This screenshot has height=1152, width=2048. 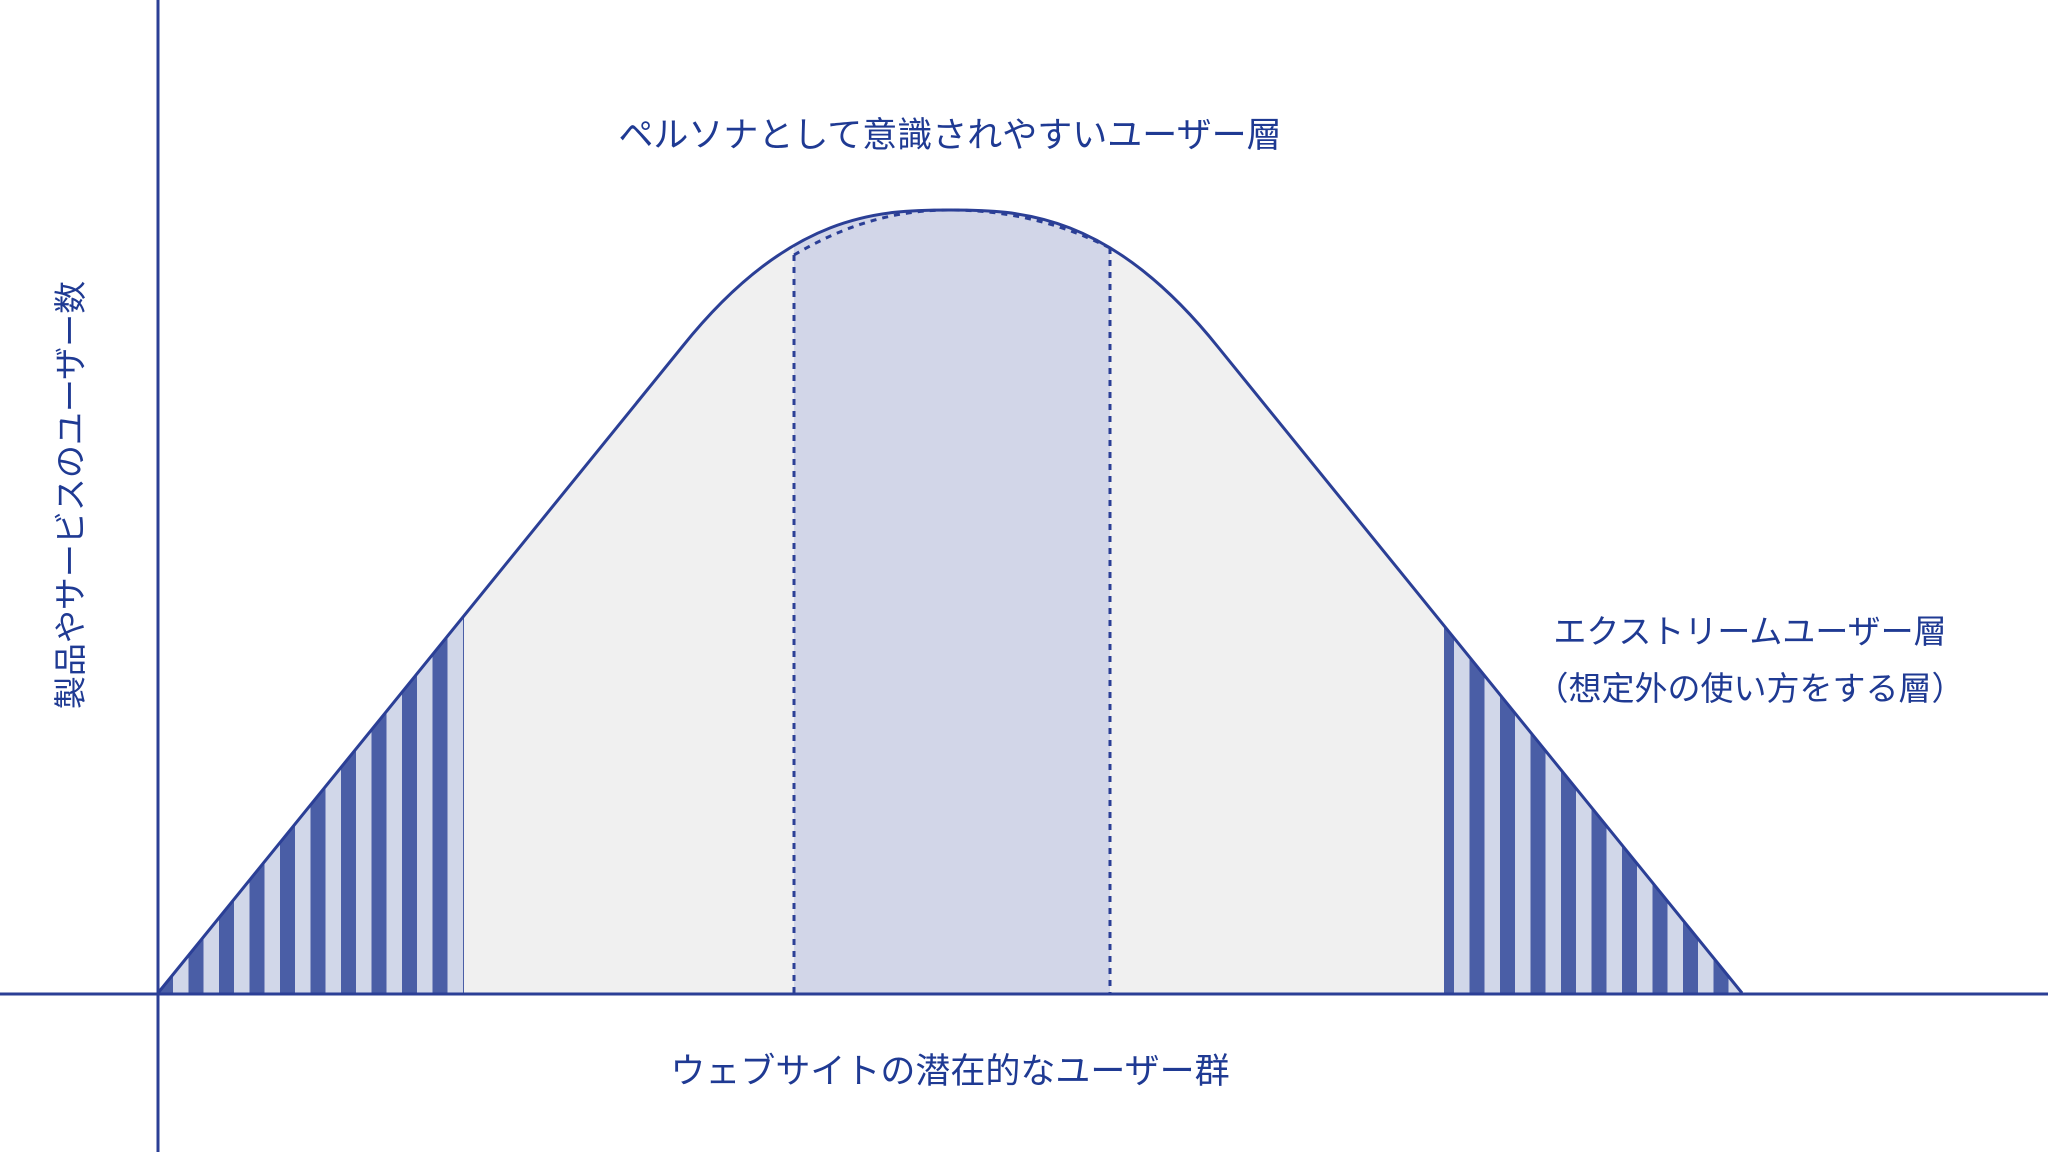 I want to click on top-label: ペルソナとして意識されやすいユーザー層, so click(x=949, y=136).